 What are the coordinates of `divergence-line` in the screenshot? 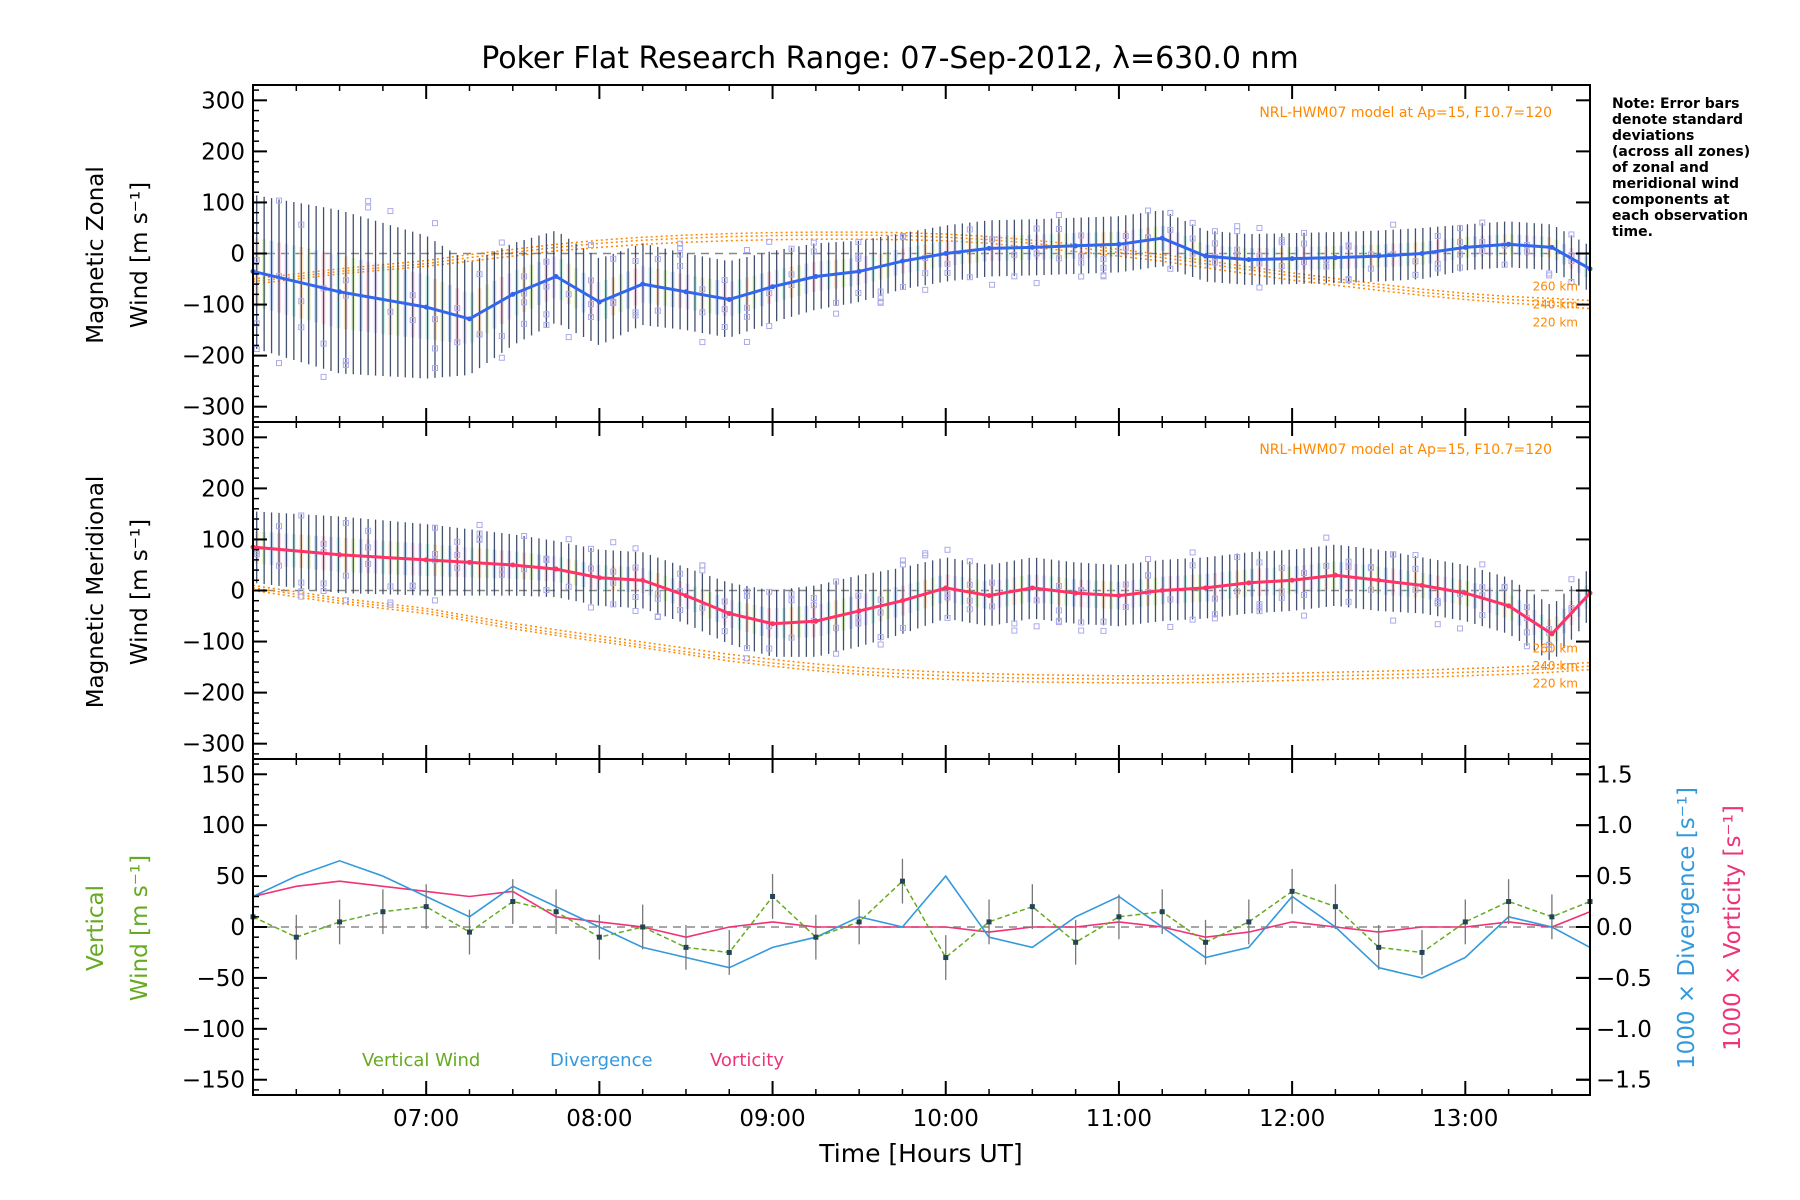 It's located at (921, 919).